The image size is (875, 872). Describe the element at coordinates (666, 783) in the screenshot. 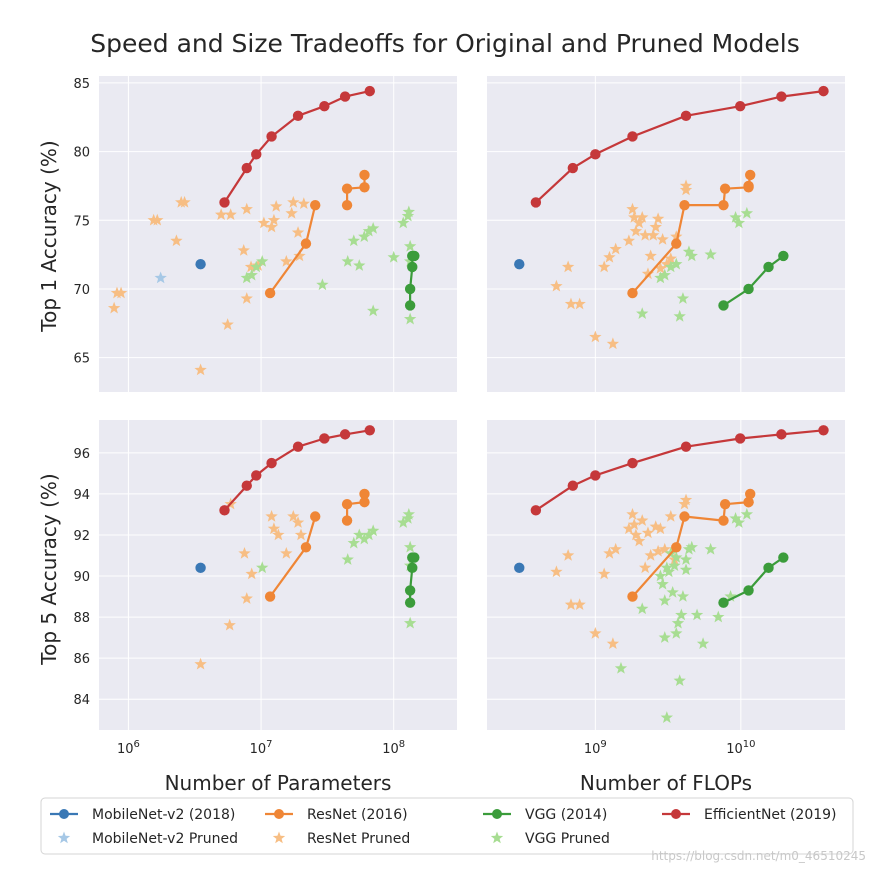

I see `x-axis-label-flops: Number of FLOPs` at that location.